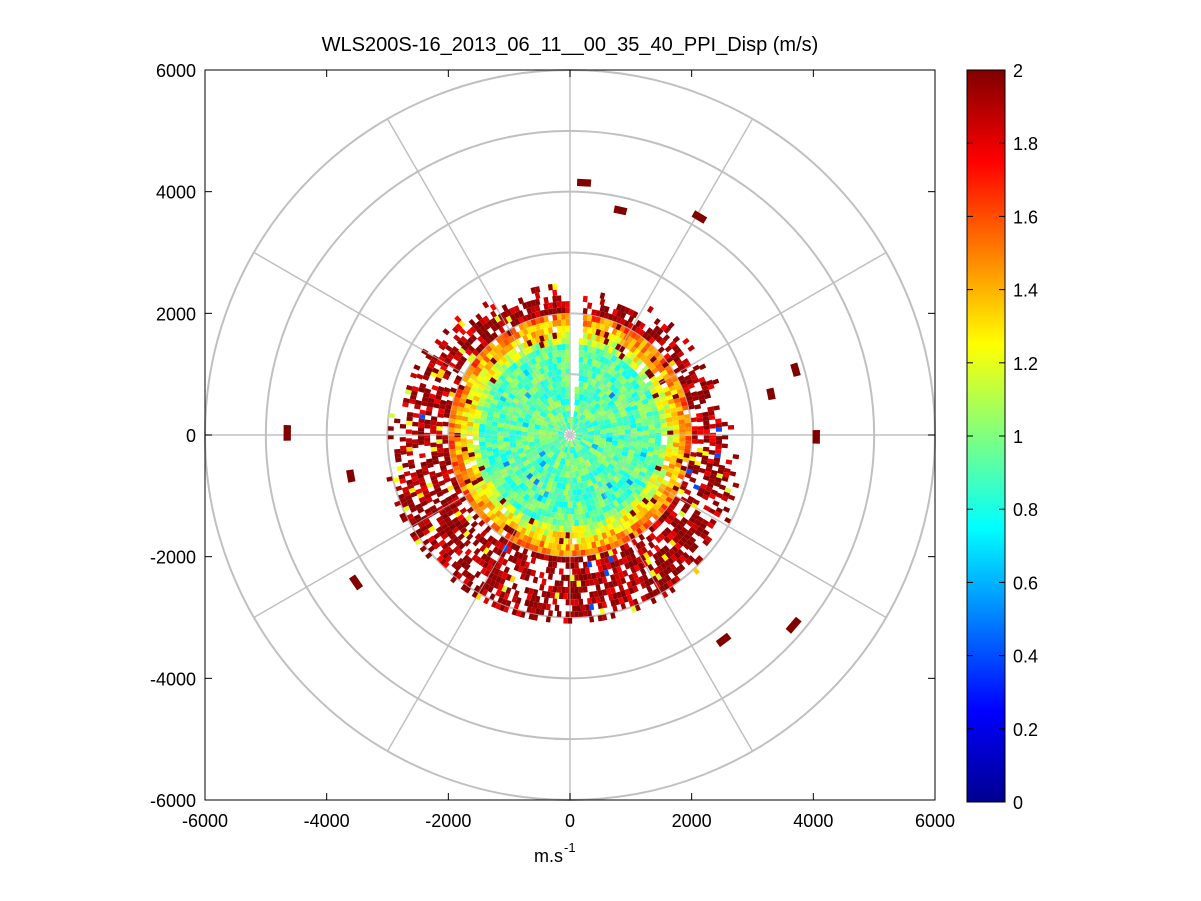 This screenshot has height=901, width=1201. I want to click on polar-grid-overlay, so click(570, 435).